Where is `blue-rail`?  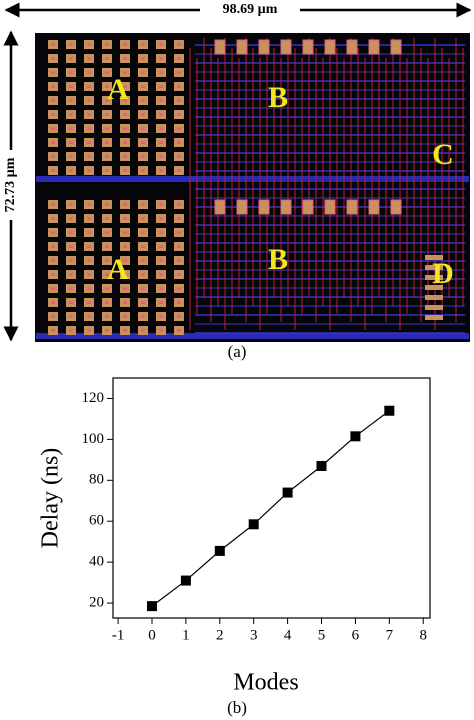 blue-rail is located at coordinates (252, 336).